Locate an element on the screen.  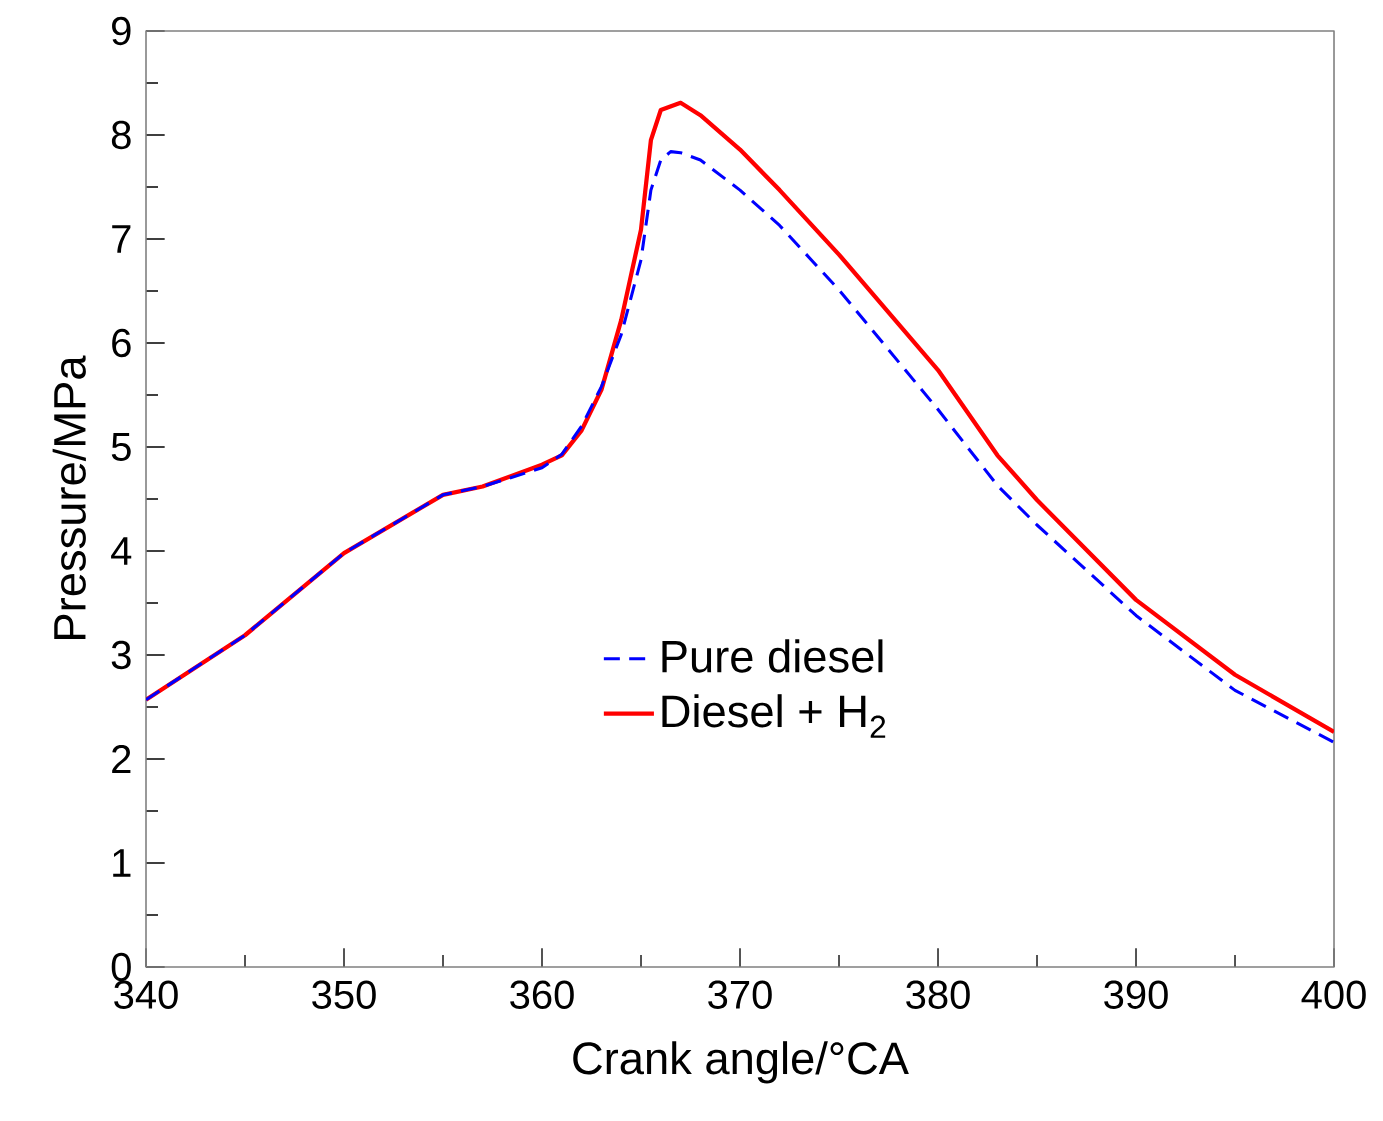
y-tick-label: 6 is located at coordinates (121, 343).